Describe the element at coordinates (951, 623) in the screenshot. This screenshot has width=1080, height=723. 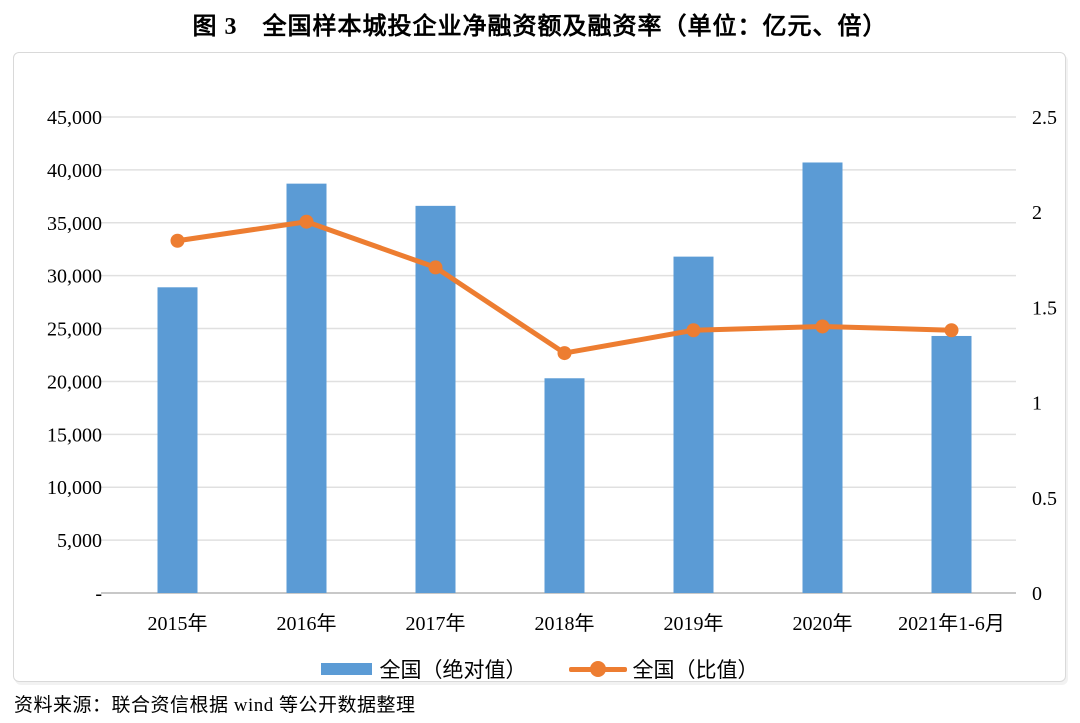
I see `x-axis-tick-label: 2021年1-6月` at that location.